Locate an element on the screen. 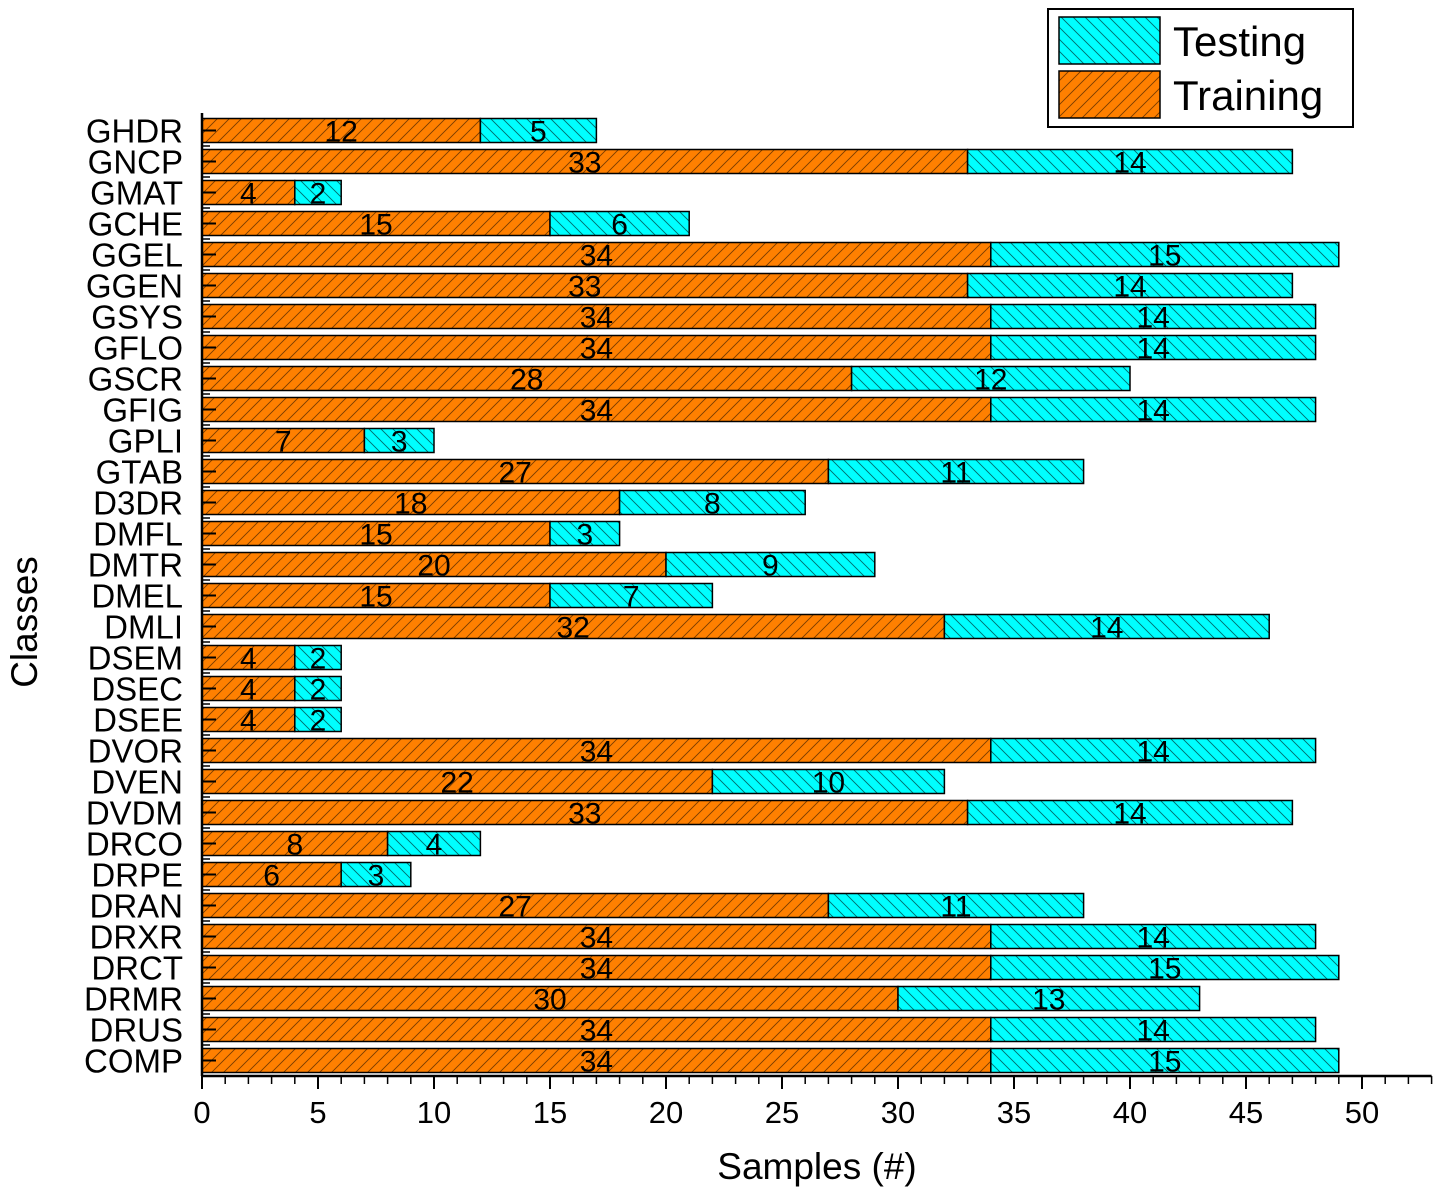 This screenshot has width=1442, height=1194. y-tick-label-drus: DRUS is located at coordinates (136, 1030).